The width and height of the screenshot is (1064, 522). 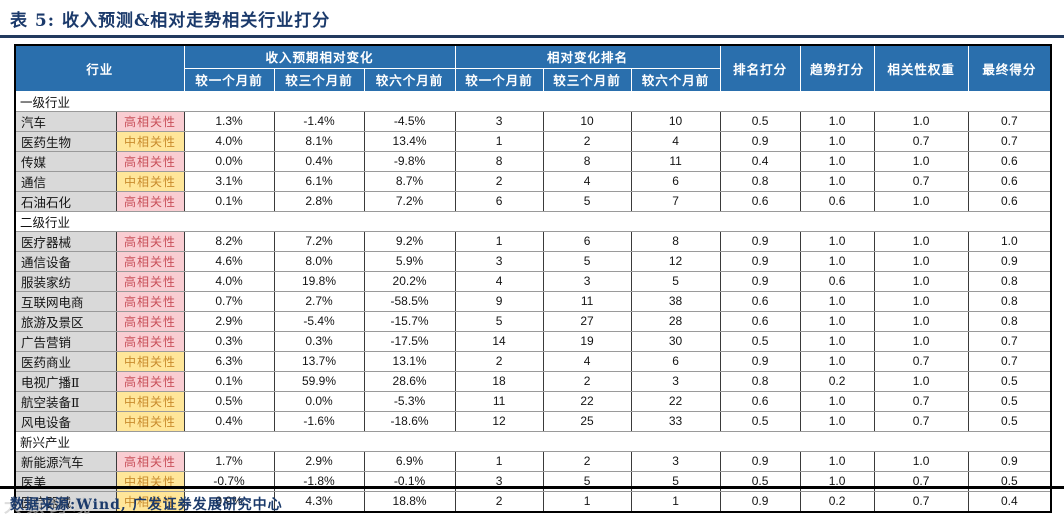 What do you see at coordinates (675, 79) in the screenshot?
I see `sub-header-rank-6m: 较六个月前` at bounding box center [675, 79].